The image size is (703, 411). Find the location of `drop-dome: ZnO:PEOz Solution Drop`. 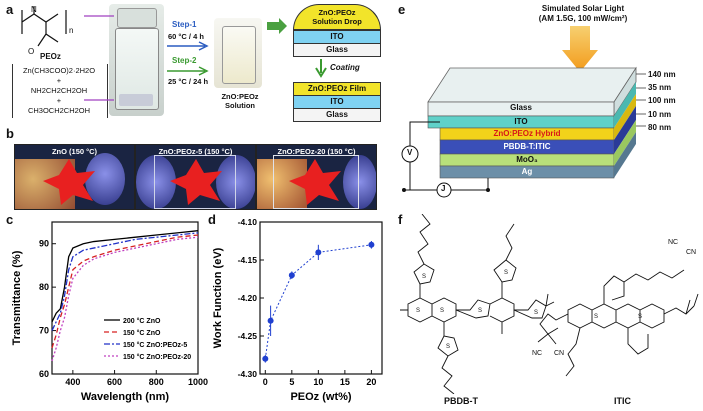

drop-dome: ZnO:PEOz Solution Drop is located at coordinates (337, 17).